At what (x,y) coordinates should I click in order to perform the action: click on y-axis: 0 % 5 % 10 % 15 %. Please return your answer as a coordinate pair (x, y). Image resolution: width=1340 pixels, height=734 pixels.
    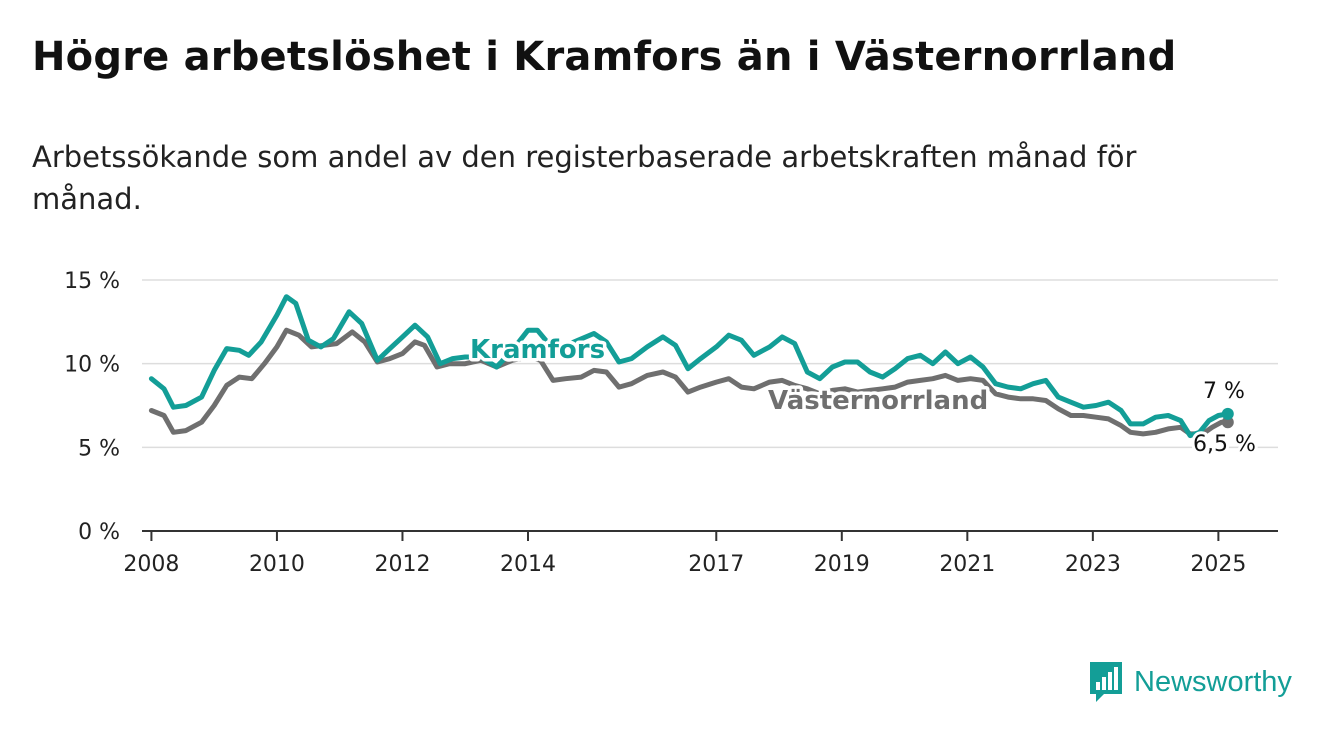
    Looking at the image, I should click on (92, 407).